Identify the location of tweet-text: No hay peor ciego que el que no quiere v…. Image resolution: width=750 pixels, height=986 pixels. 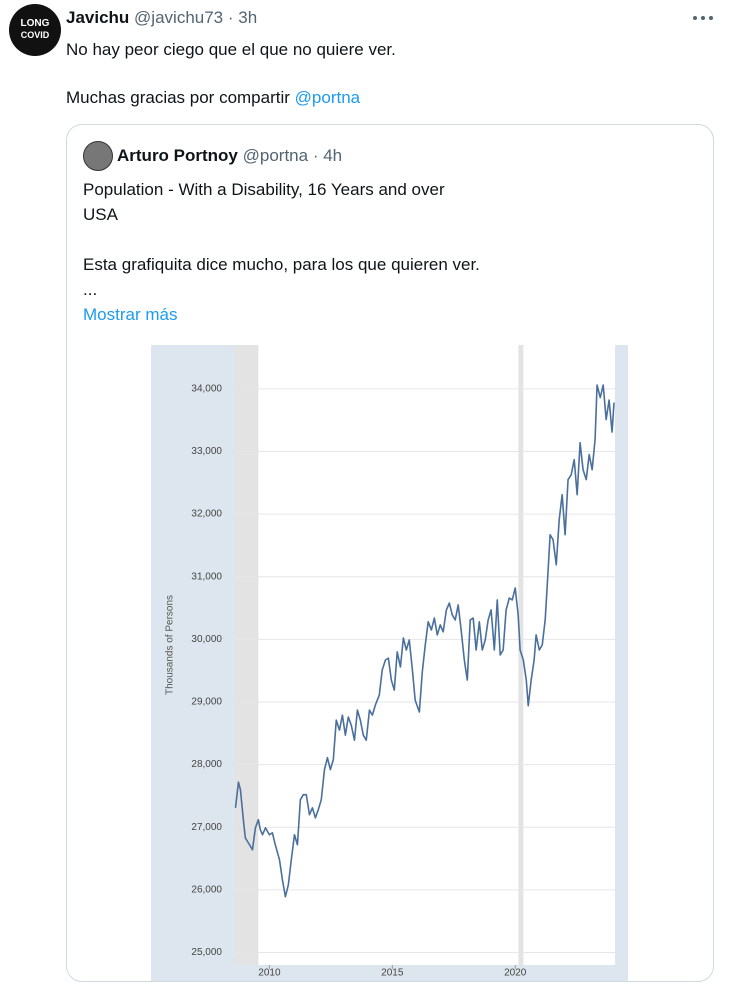
(231, 49).